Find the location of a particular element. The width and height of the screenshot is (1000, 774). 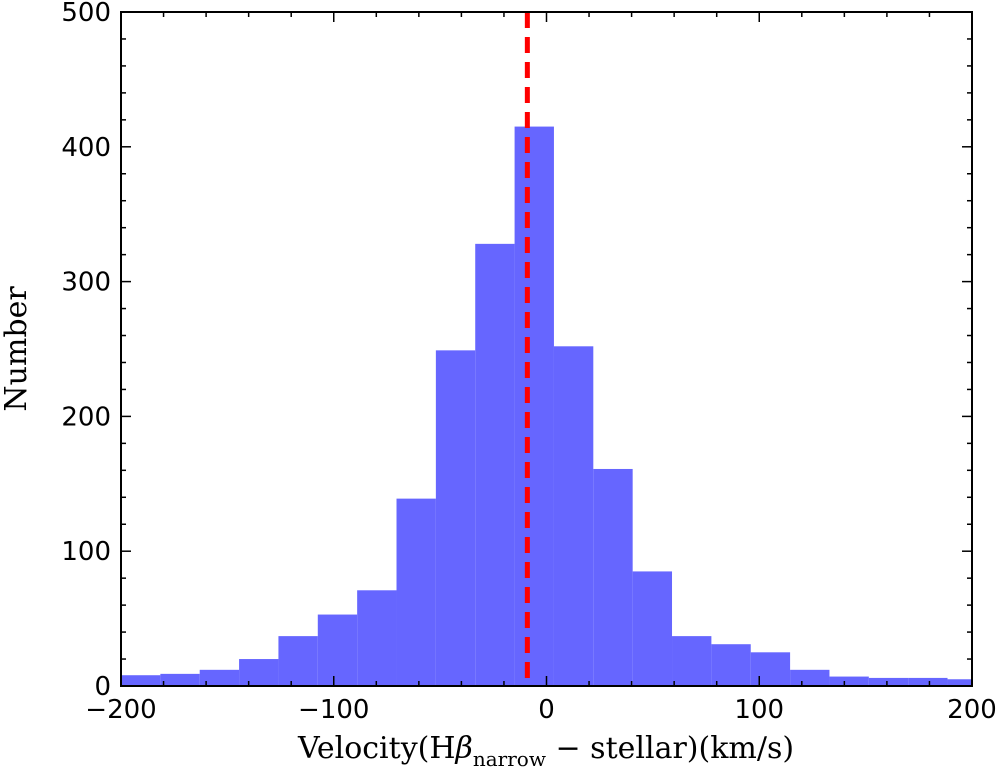

x-tick-labels: −200 −100 0 100 200 is located at coordinates (541, 710).